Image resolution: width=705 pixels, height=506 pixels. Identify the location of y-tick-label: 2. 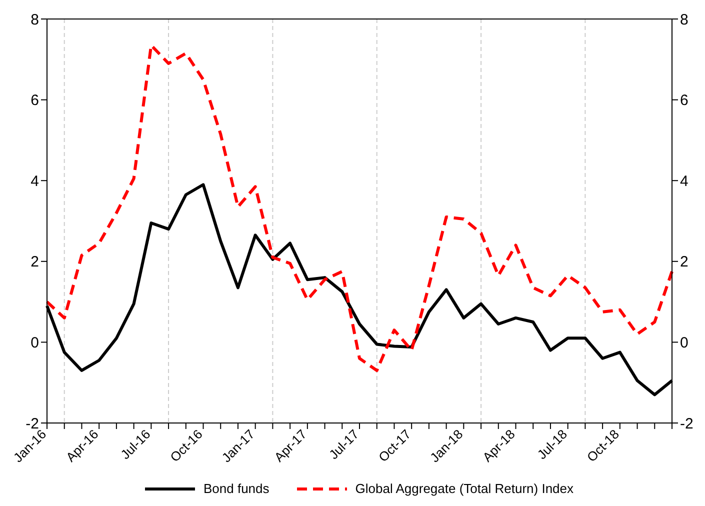
(34, 262).